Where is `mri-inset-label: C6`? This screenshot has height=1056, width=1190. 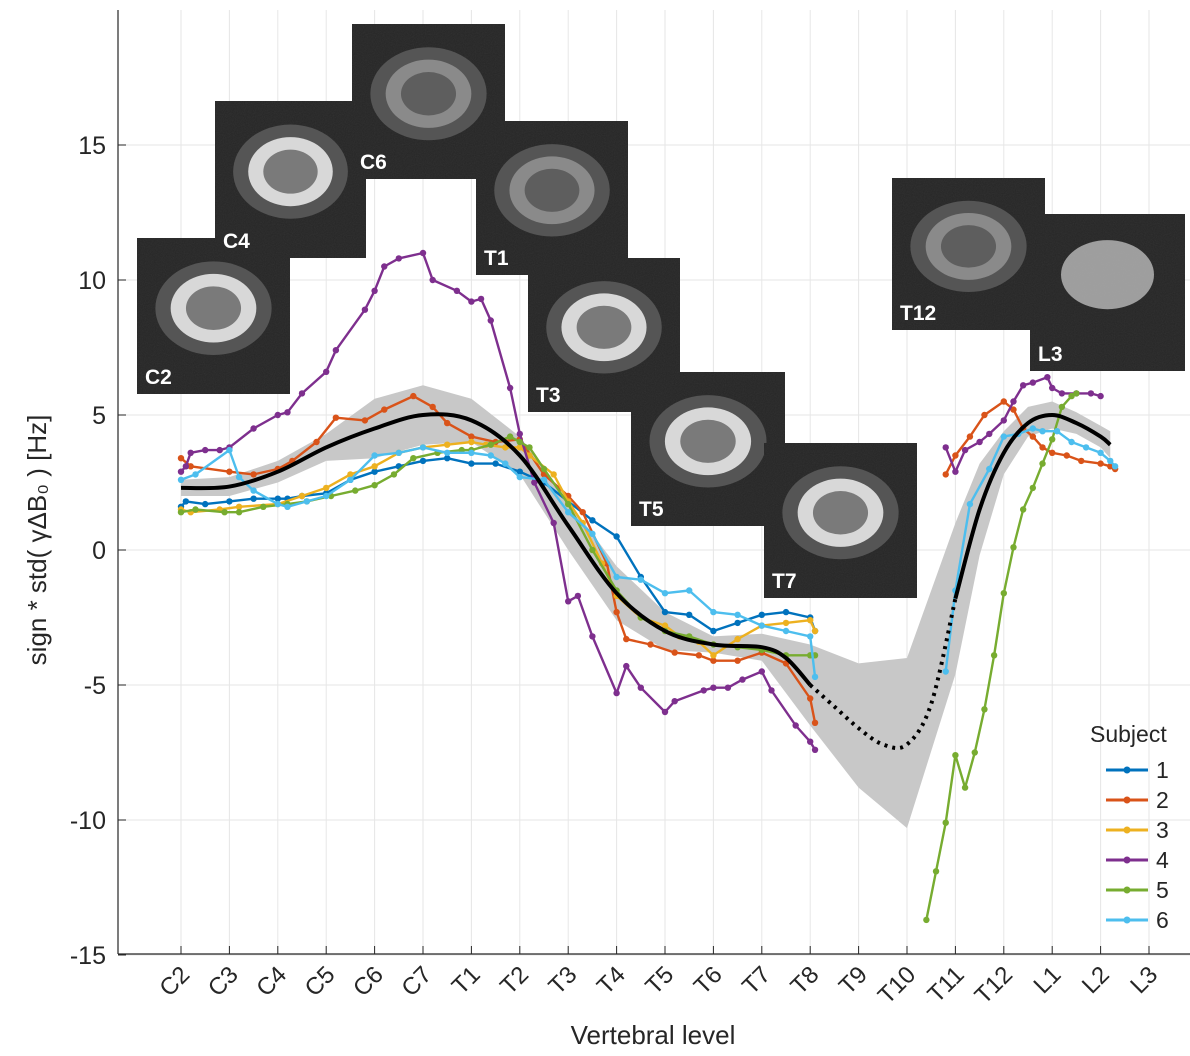 mri-inset-label: C6 is located at coordinates (373, 162).